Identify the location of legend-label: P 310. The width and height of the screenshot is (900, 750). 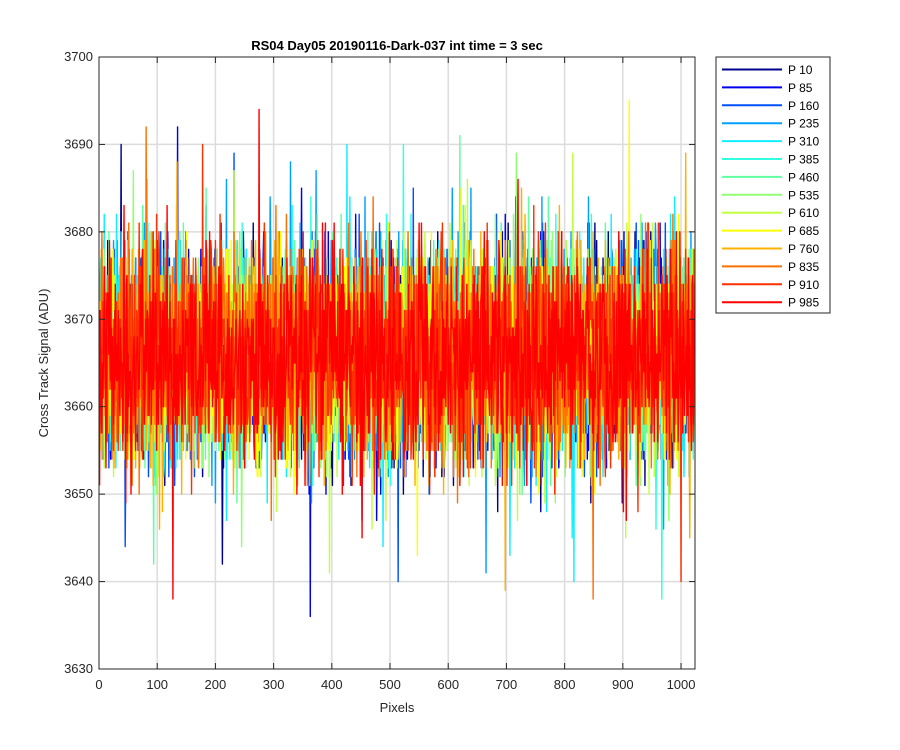
(803, 142).